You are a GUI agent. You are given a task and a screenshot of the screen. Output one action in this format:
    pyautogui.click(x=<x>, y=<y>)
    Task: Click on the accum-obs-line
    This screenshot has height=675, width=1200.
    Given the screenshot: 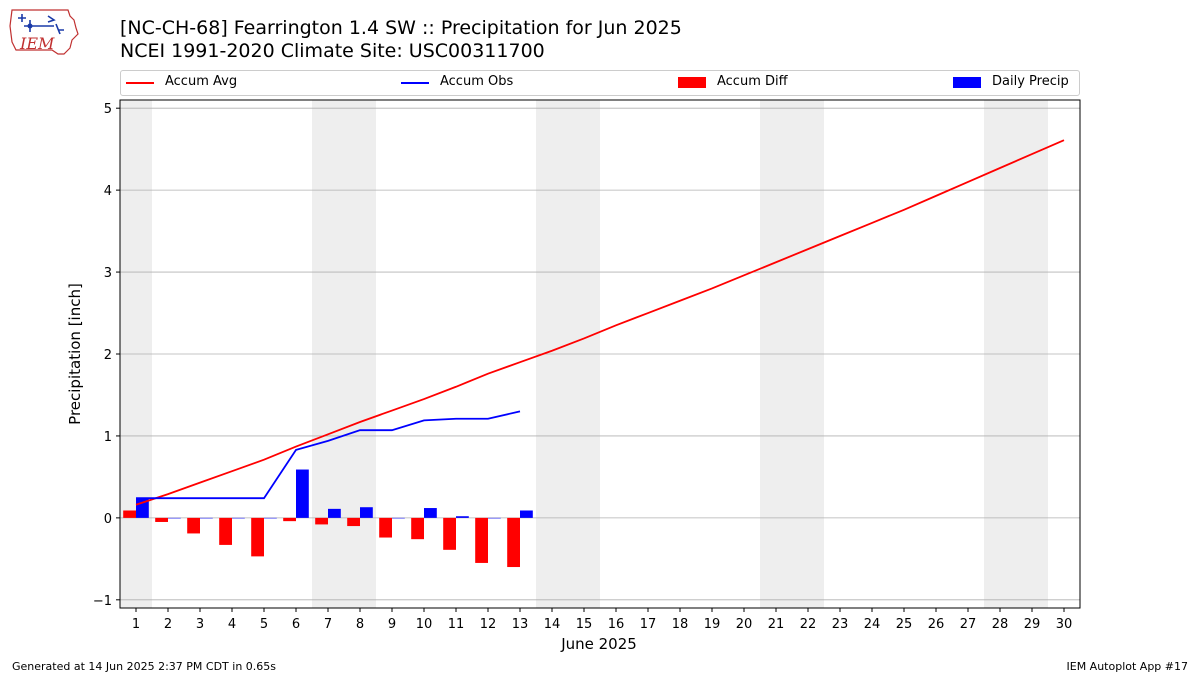 What is the action you would take?
    pyautogui.click(x=328, y=455)
    